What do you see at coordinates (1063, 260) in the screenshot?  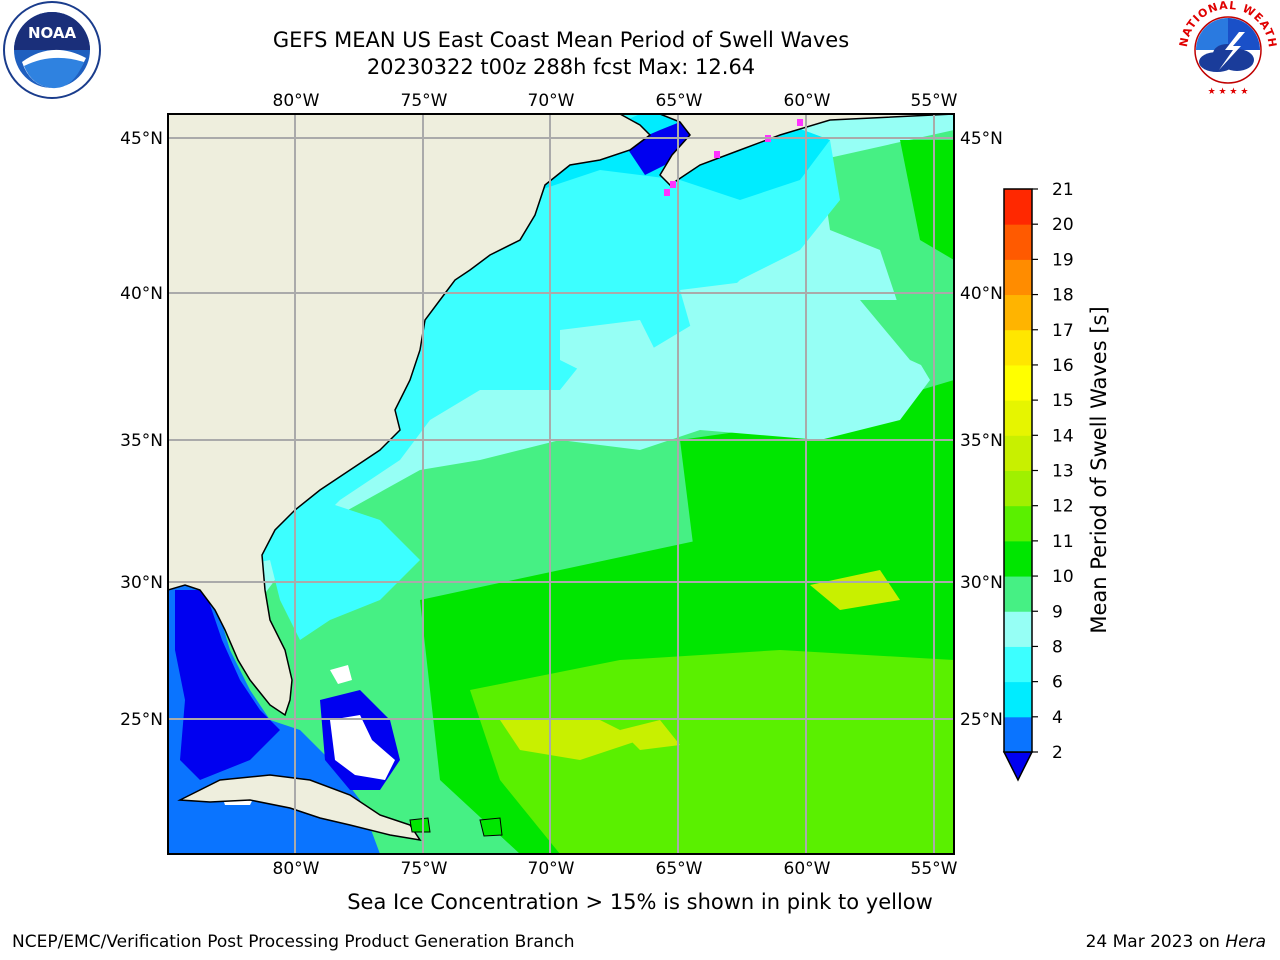 I see `colorbar-tick-label: 19` at bounding box center [1063, 260].